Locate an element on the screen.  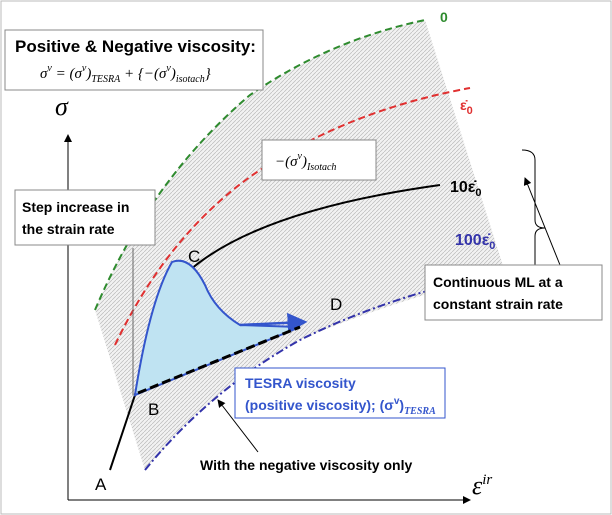
x-axis-label: εir is located at coordinates (482, 485).